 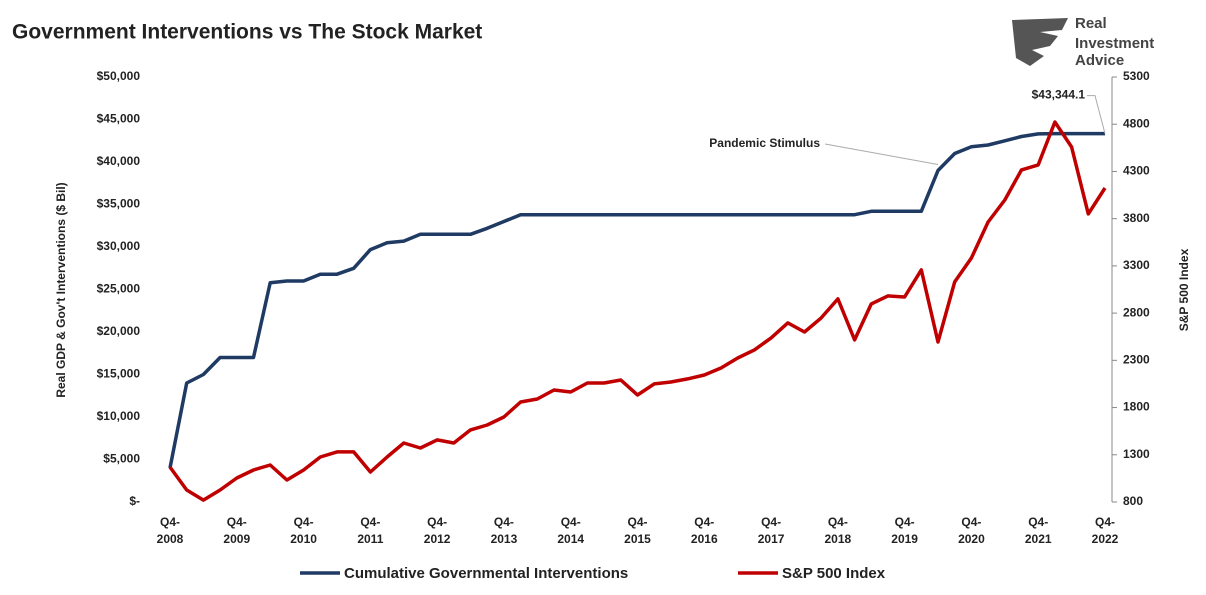 What do you see at coordinates (1136, 312) in the screenshot?
I see `y2-tick-label: 2800` at bounding box center [1136, 312].